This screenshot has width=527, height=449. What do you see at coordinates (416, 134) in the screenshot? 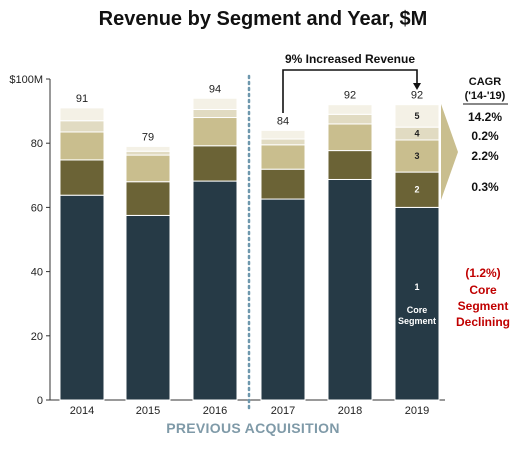
I see `segment-number-label: 4` at bounding box center [416, 134].